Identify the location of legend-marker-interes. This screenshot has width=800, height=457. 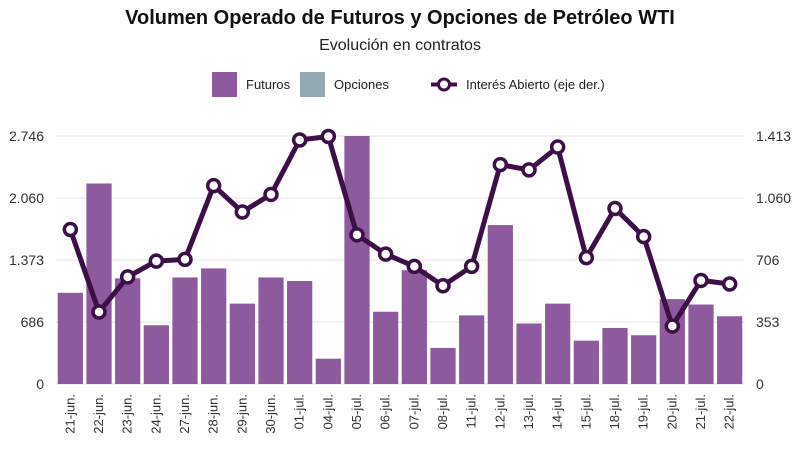
(444, 84).